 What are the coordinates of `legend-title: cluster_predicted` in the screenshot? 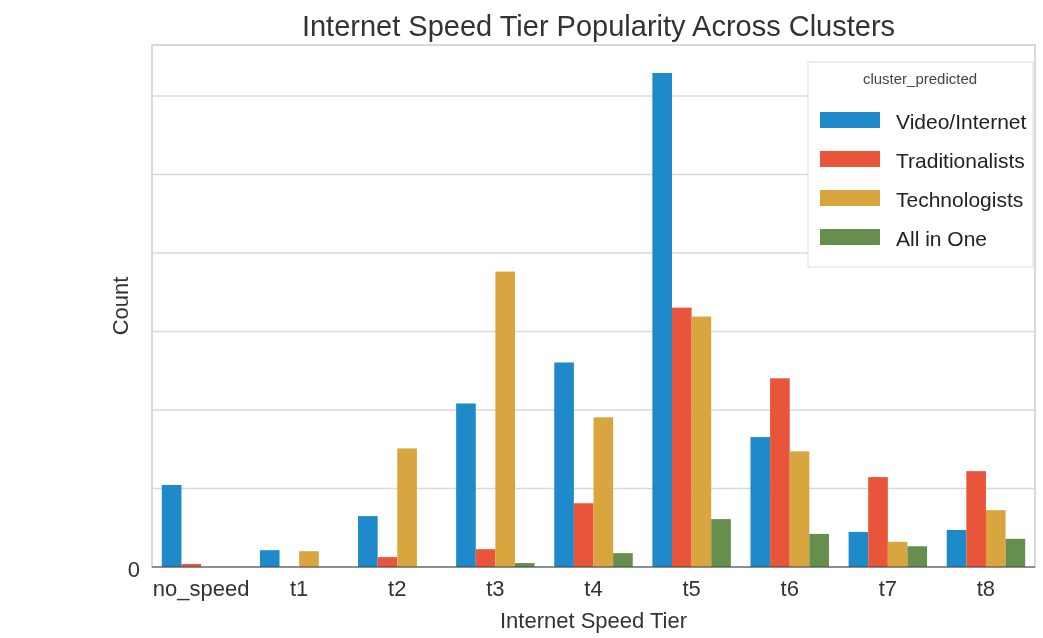 It's located at (920, 78).